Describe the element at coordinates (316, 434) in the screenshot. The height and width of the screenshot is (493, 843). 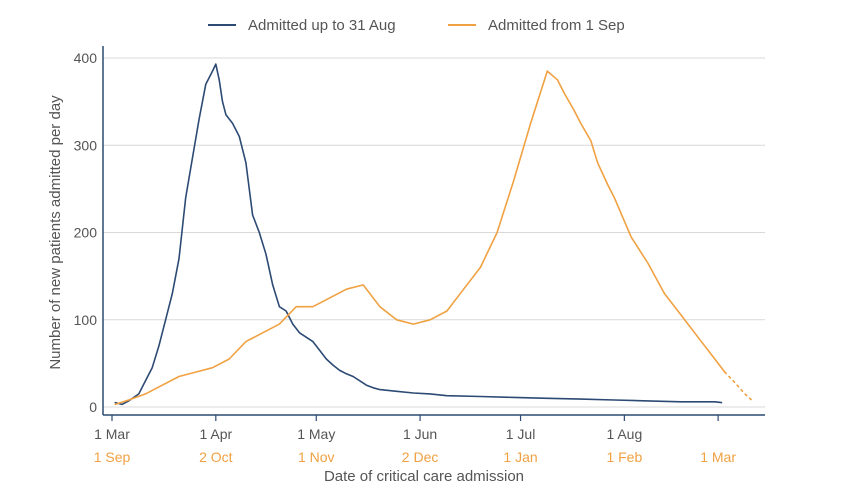
I see `x-tick-label-primary: 1 May` at that location.